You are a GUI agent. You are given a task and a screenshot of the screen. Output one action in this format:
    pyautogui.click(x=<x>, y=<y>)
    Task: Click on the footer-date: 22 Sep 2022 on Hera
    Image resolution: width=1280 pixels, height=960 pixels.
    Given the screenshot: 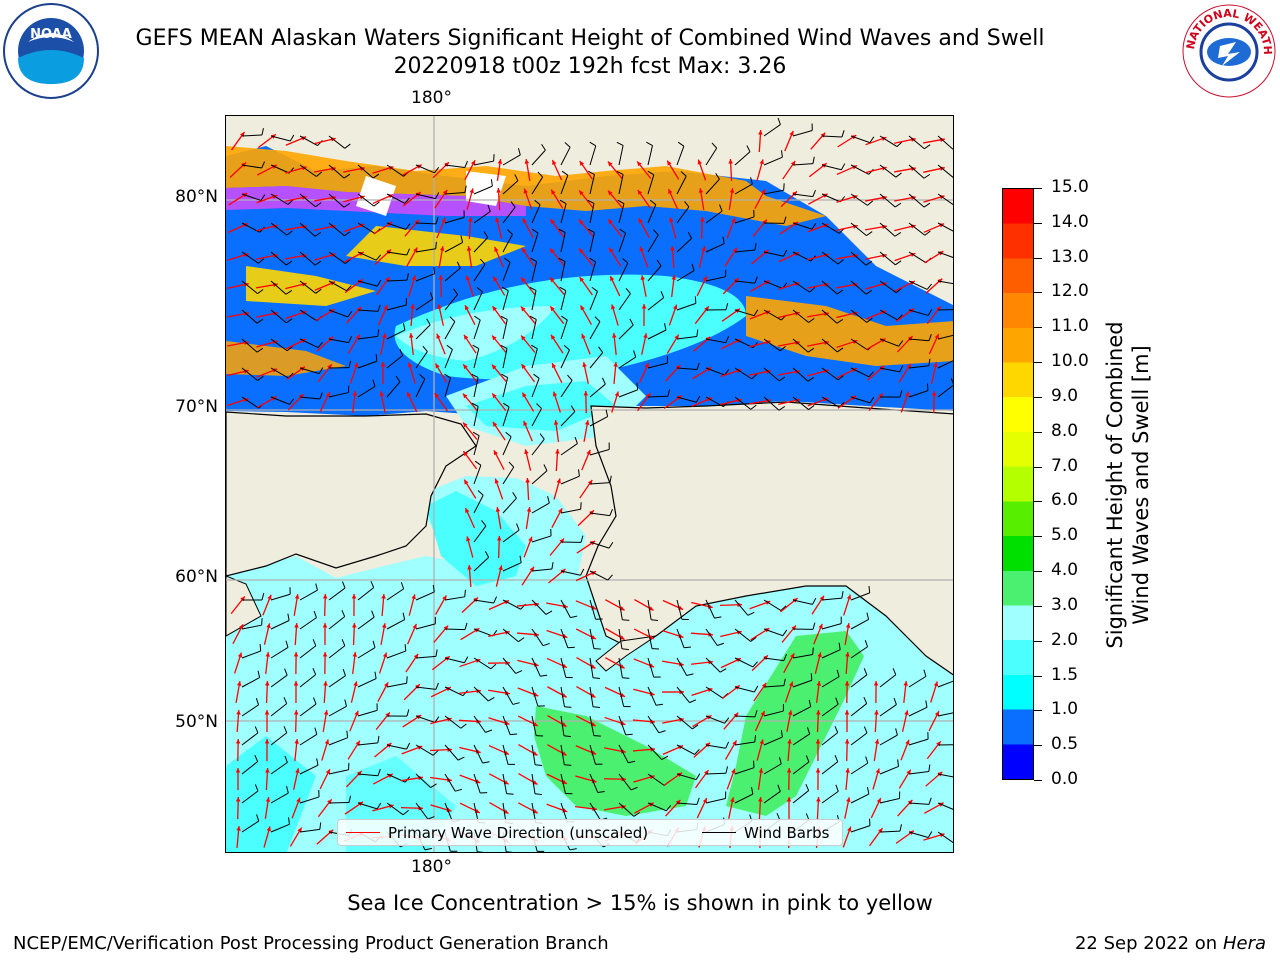 What is the action you would take?
    pyautogui.click(x=1170, y=943)
    